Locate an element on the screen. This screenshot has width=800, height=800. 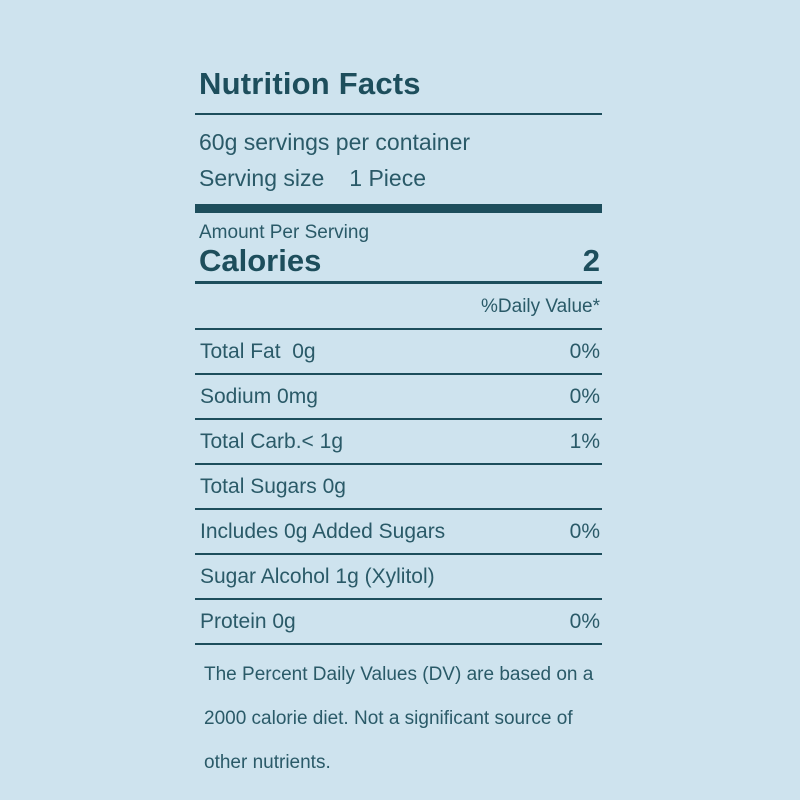
calories-row: Calories 2 is located at coordinates (398, 264).